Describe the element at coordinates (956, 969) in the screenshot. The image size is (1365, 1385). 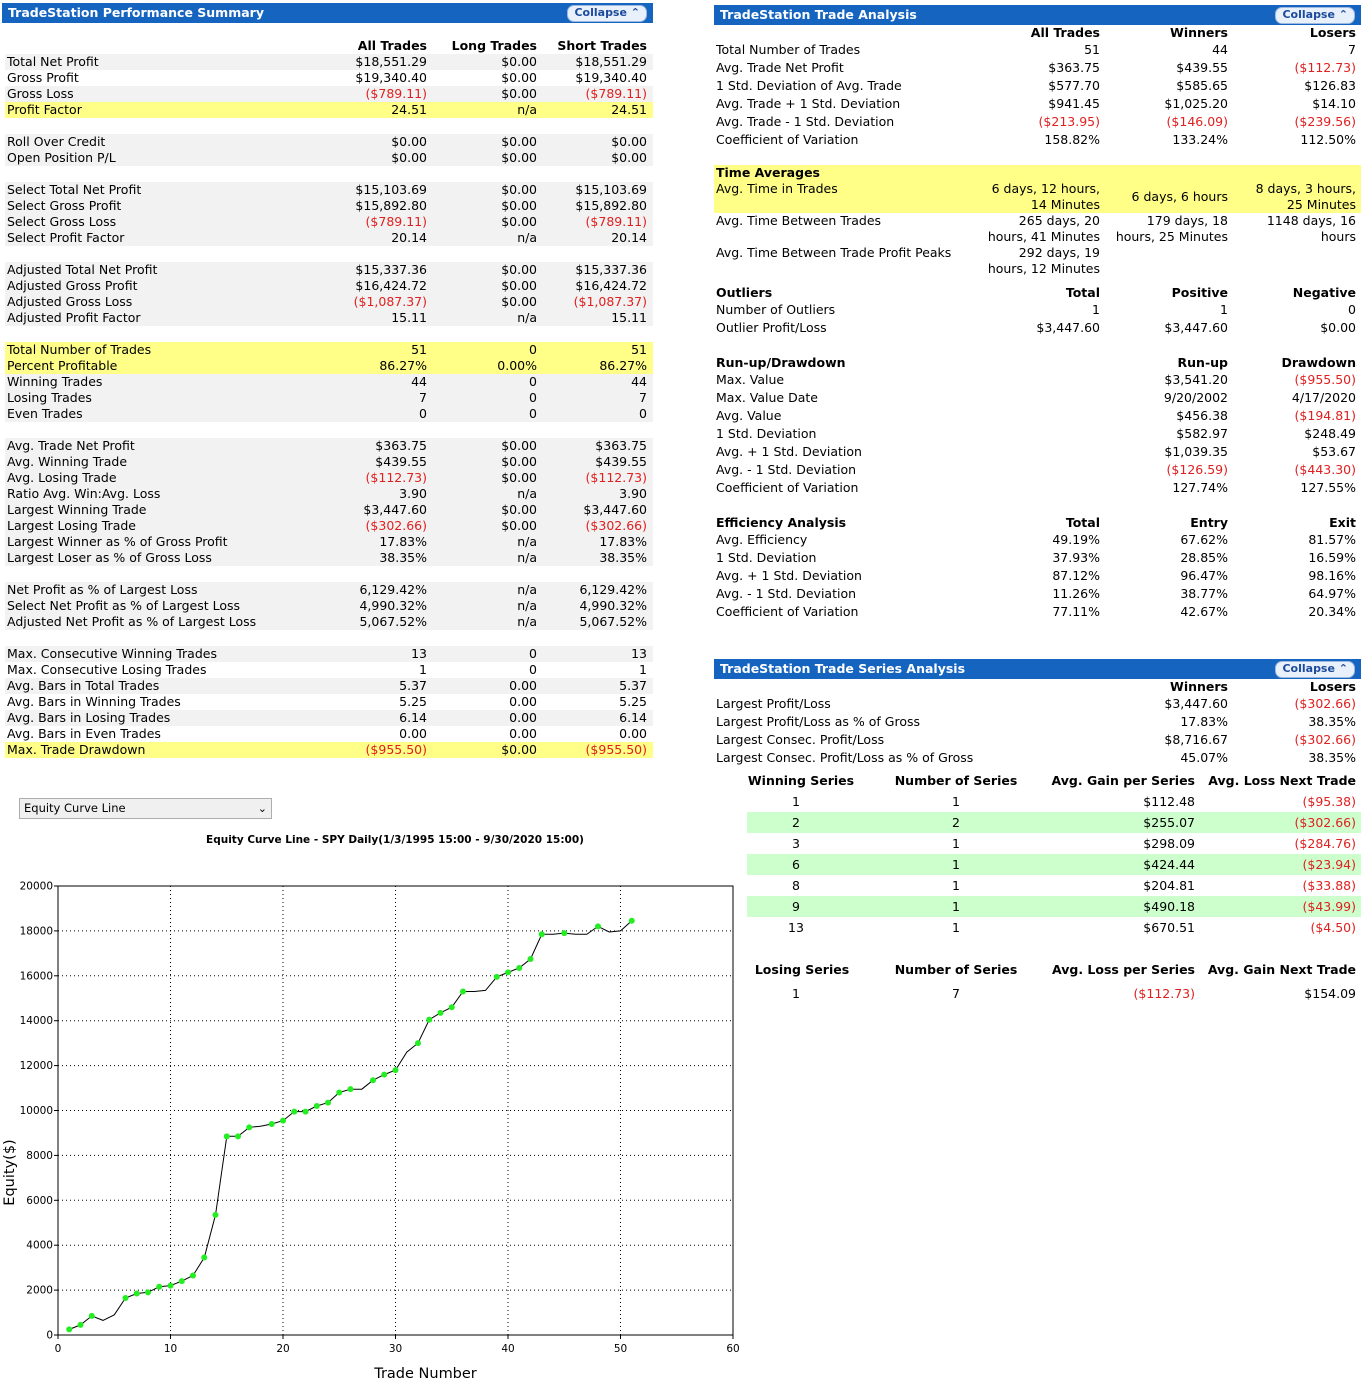
I see `losing-series-column-header: Number of Series` at that location.